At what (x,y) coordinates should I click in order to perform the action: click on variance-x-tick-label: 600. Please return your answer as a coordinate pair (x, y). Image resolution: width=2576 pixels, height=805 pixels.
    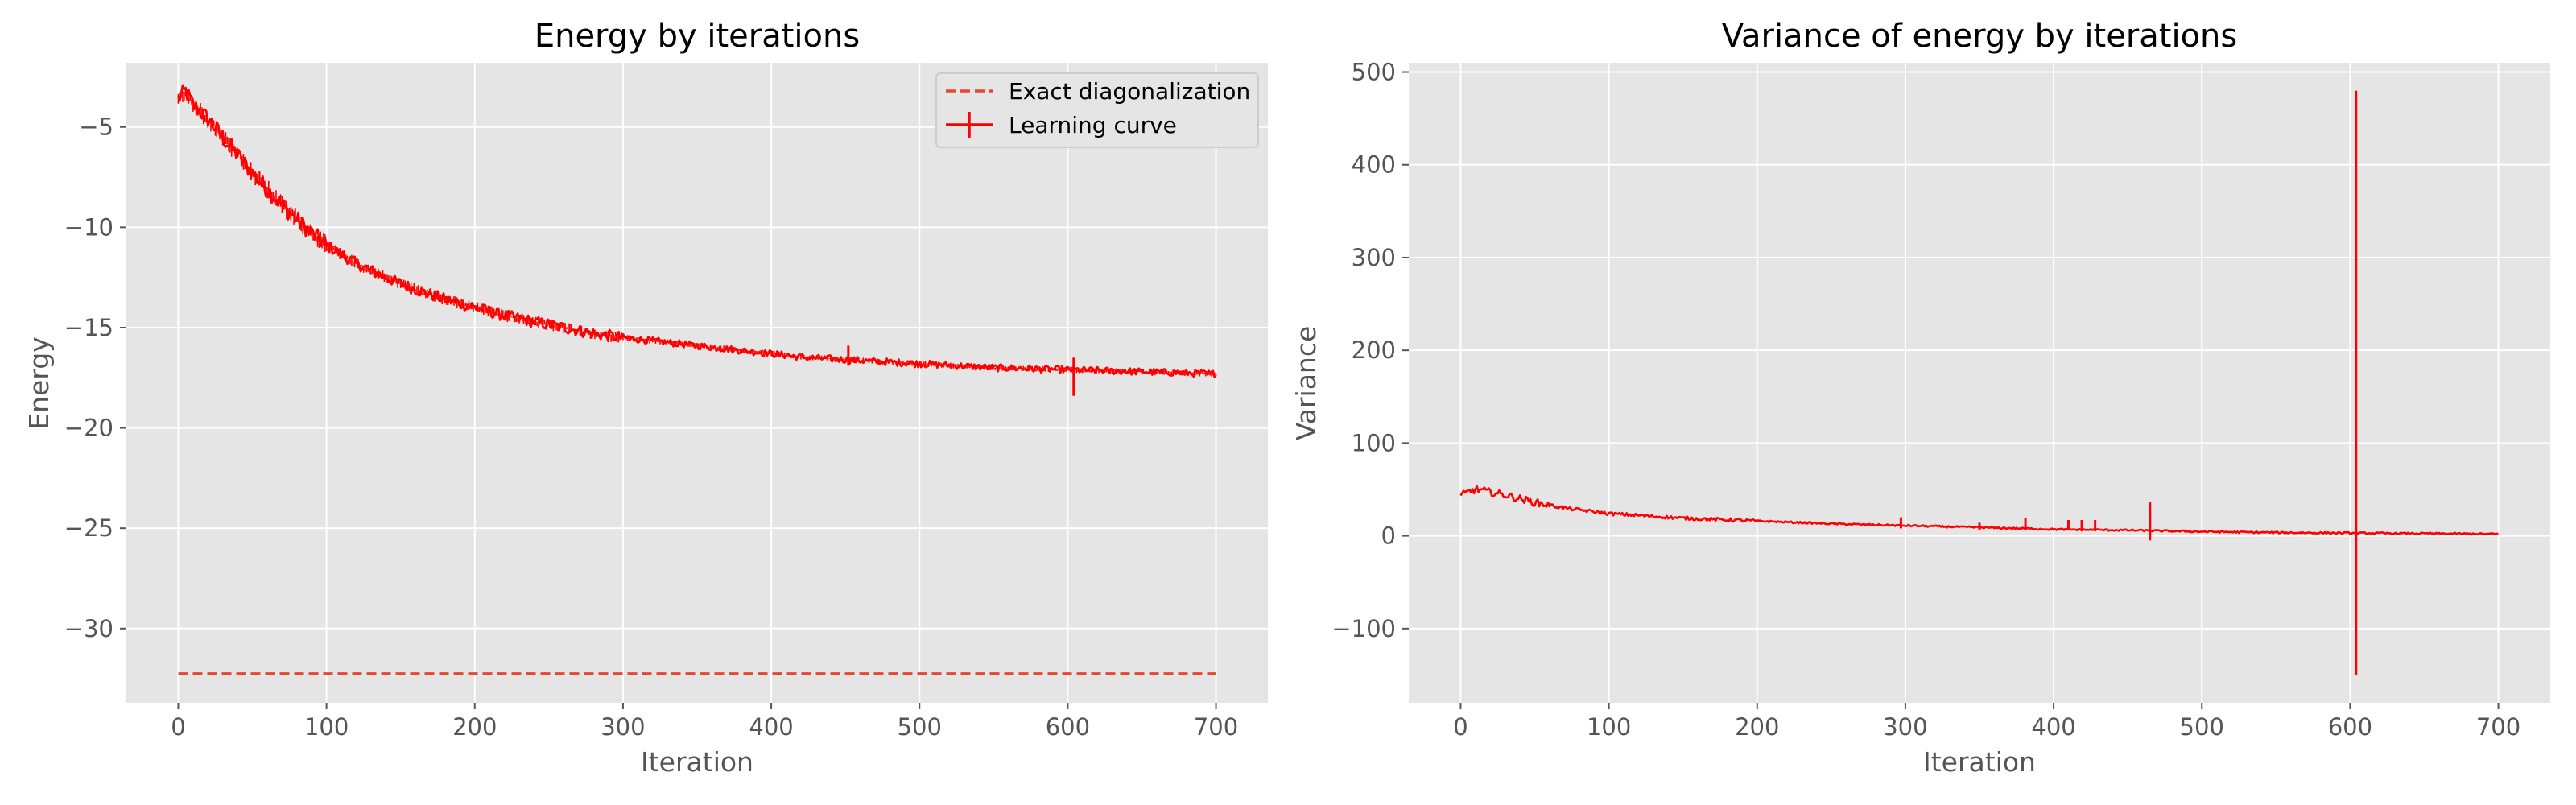
    Looking at the image, I should click on (2350, 727).